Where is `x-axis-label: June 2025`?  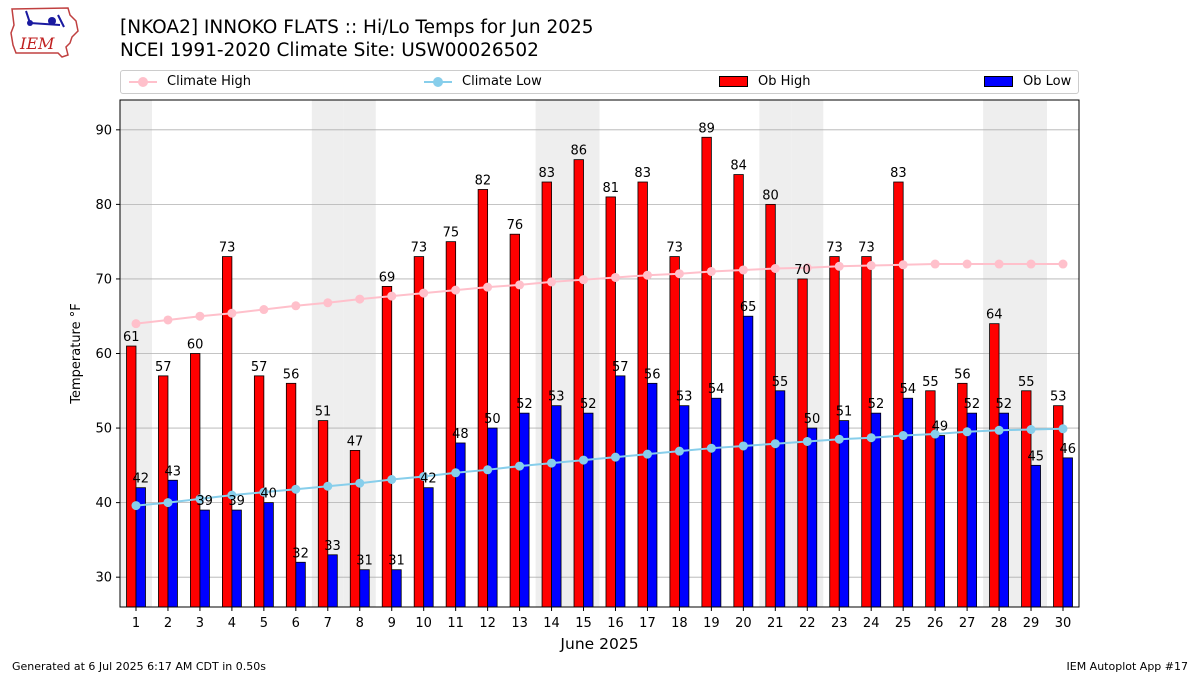
x-axis-label: June 2025 is located at coordinates (598, 644).